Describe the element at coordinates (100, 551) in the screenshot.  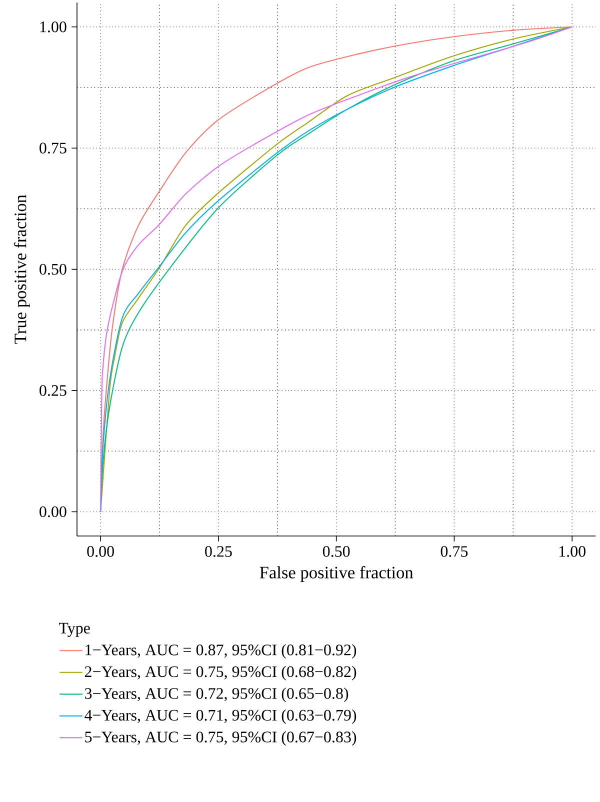
I see `x-tick-label: 0.00` at that location.